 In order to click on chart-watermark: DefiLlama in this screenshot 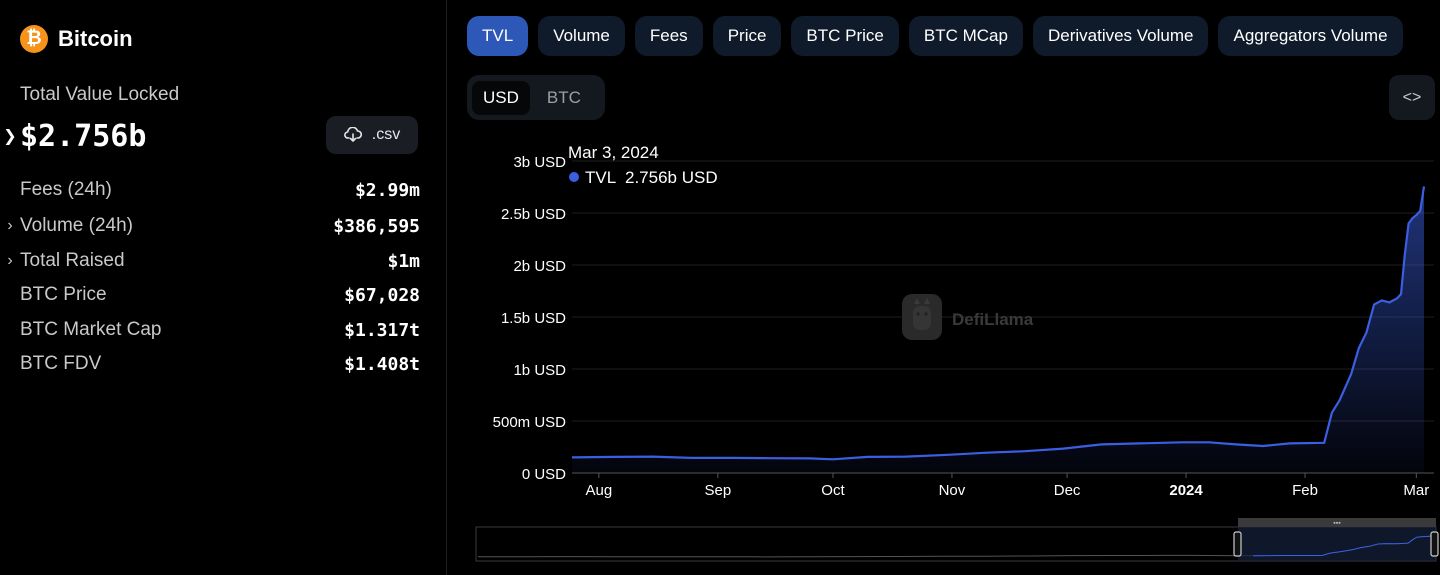, I will do `click(968, 317)`.